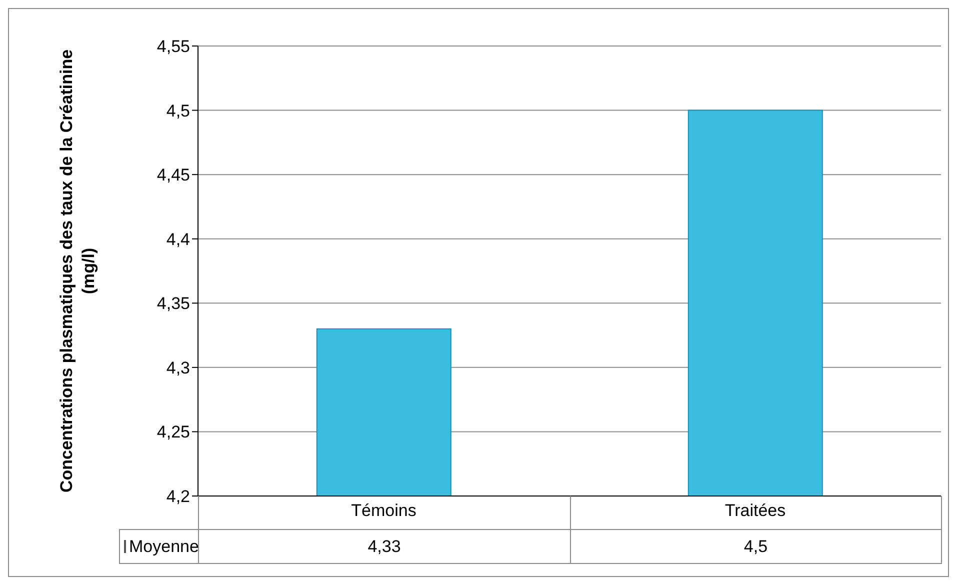 The height and width of the screenshot is (585, 957). Describe the element at coordinates (178, 110) in the screenshot. I see `y-tick-label: 4,5` at that location.